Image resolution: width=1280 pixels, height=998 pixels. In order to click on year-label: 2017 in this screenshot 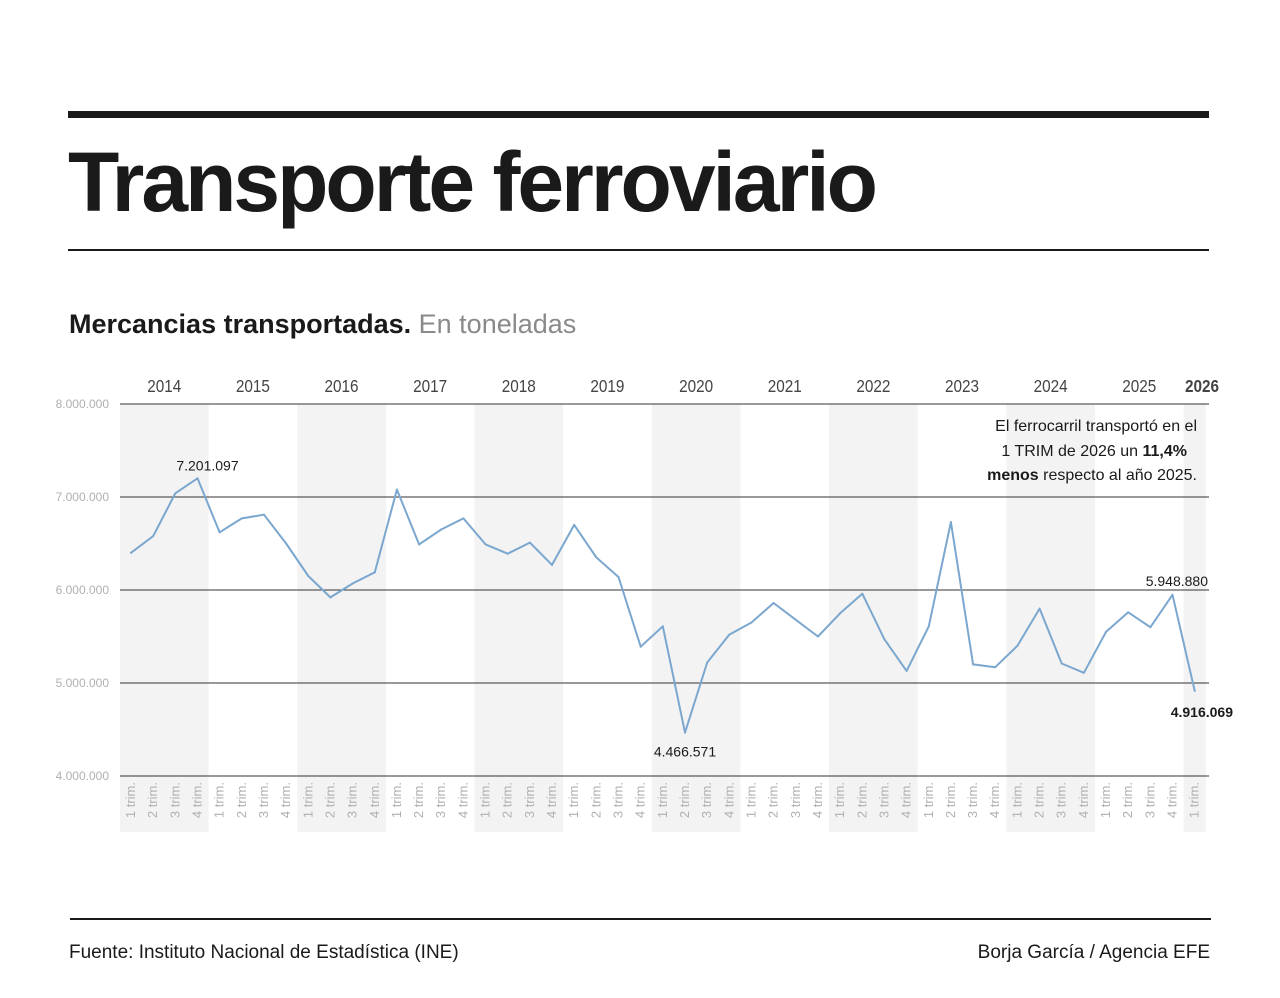, I will do `click(430, 386)`.